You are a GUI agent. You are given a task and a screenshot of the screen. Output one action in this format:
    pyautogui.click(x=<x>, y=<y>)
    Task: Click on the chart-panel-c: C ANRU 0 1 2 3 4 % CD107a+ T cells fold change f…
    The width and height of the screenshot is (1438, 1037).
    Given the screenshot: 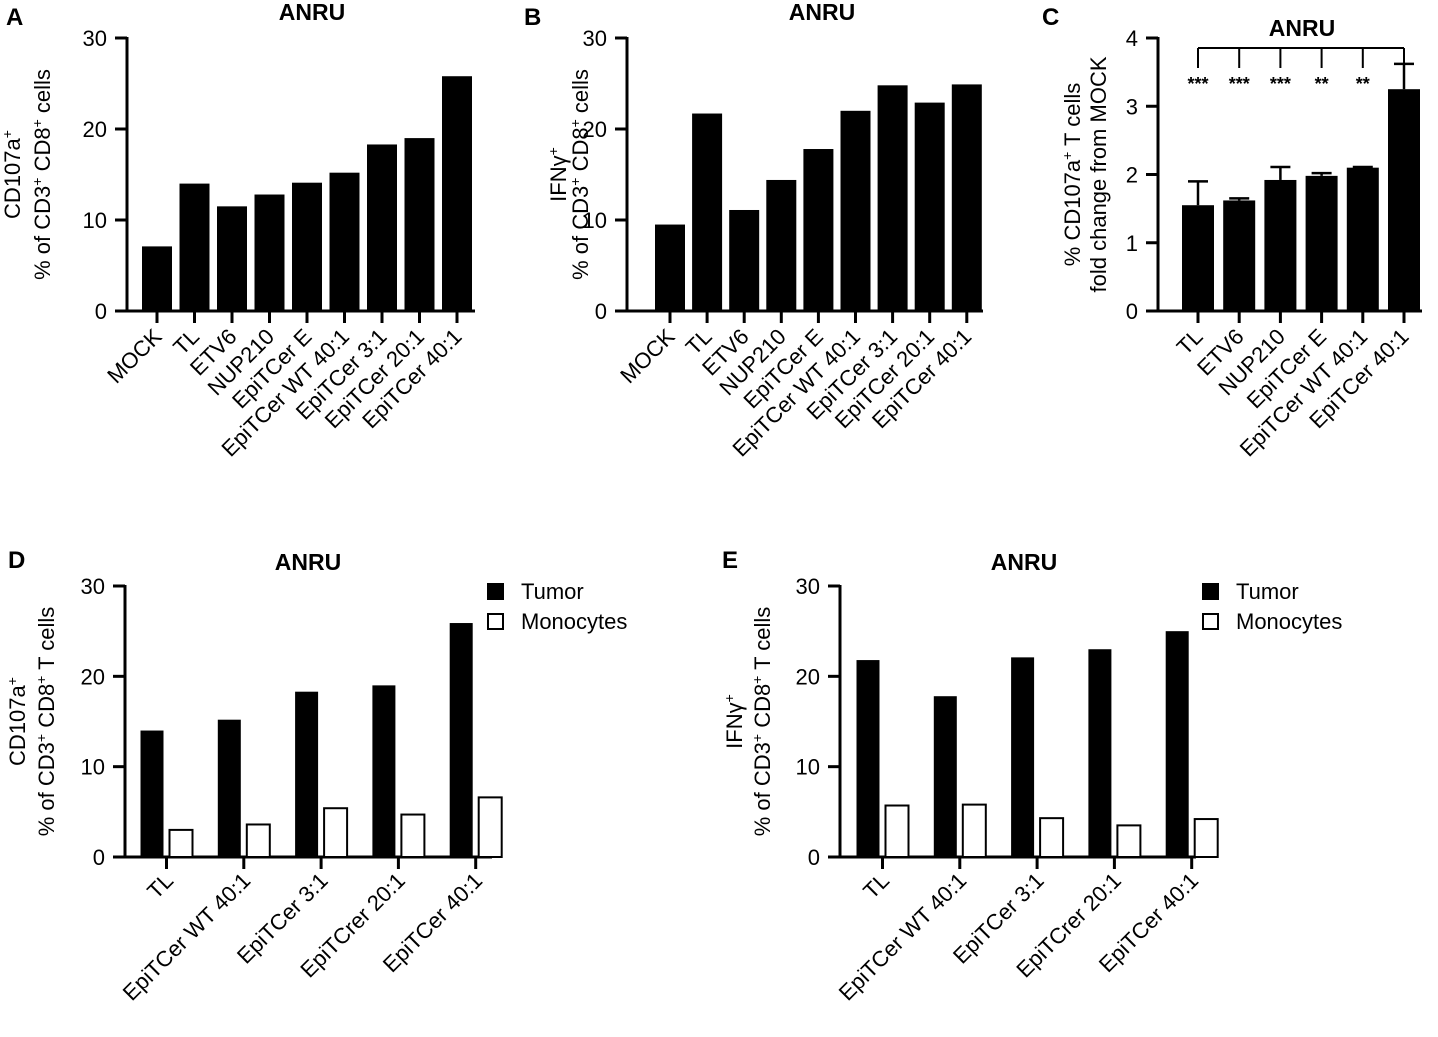 What is the action you would take?
    pyautogui.click(x=1232, y=232)
    